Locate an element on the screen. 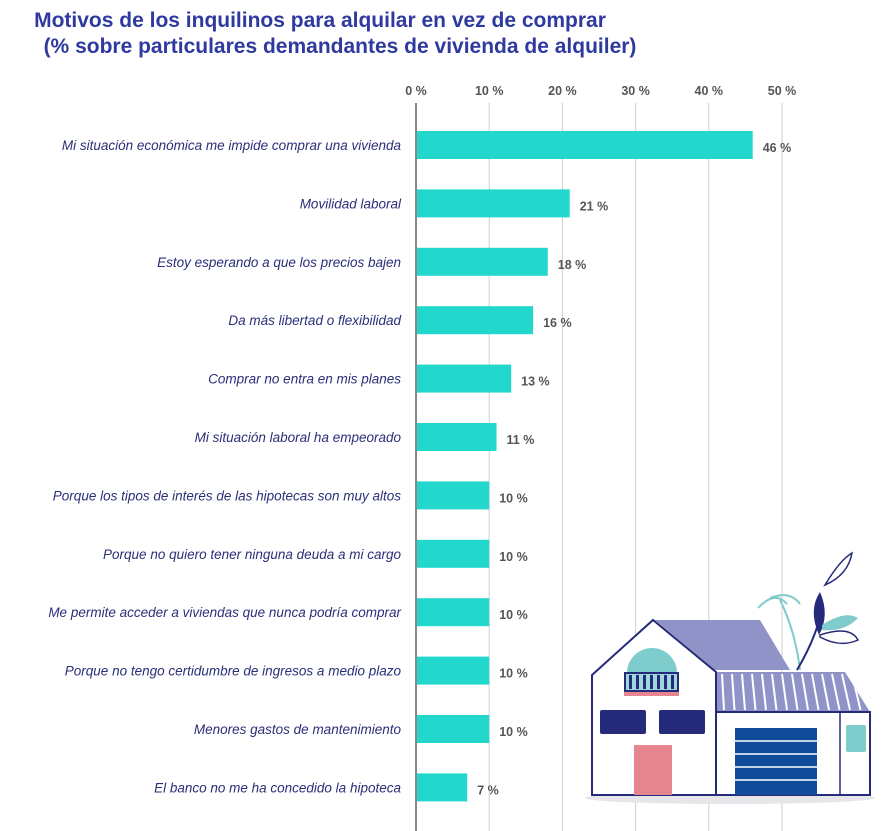  data-label: 18 % is located at coordinates (572, 265).